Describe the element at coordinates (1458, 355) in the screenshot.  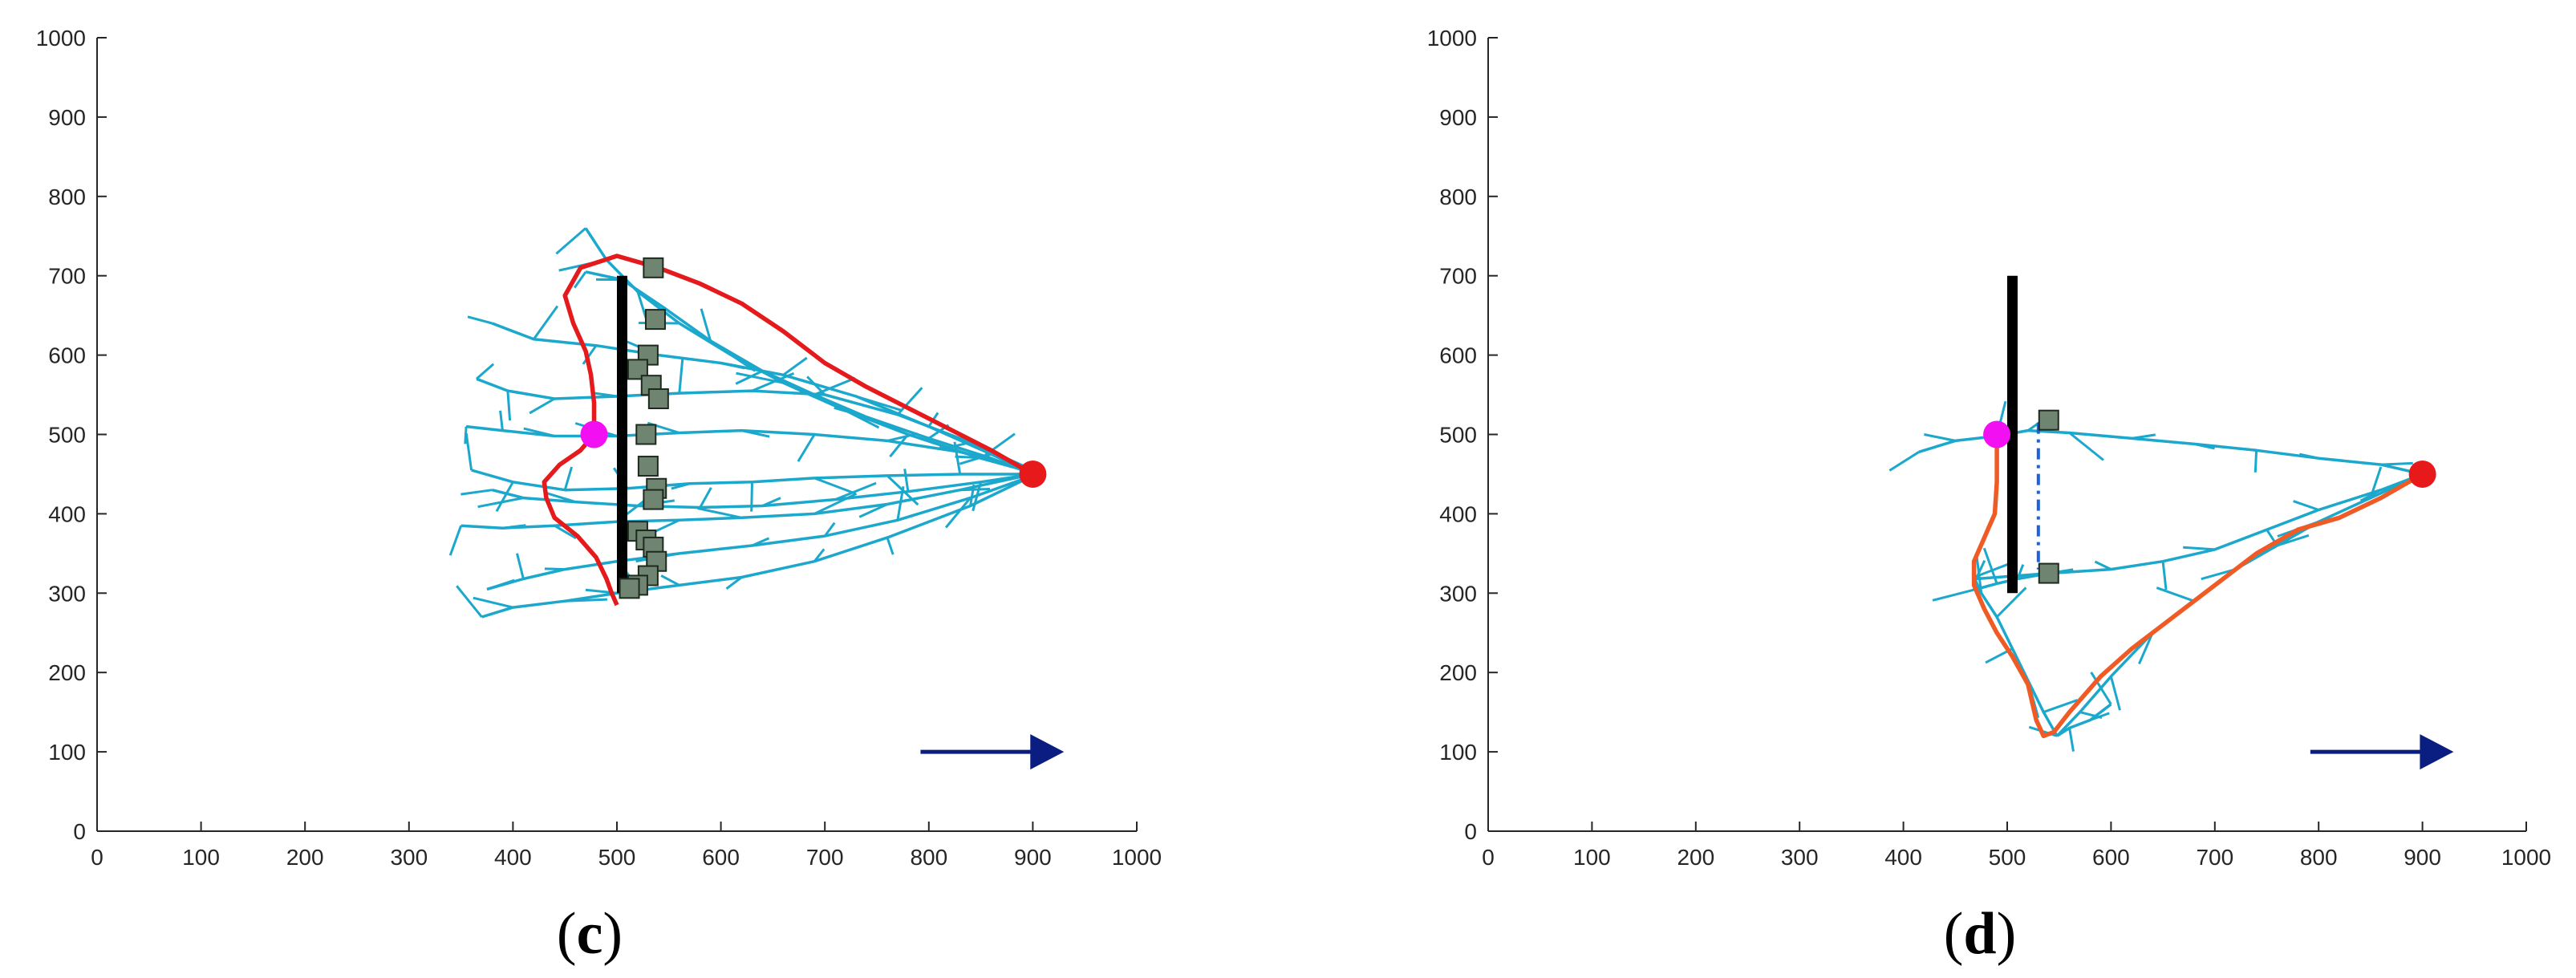
I see `y-tick-label: 600` at that location.